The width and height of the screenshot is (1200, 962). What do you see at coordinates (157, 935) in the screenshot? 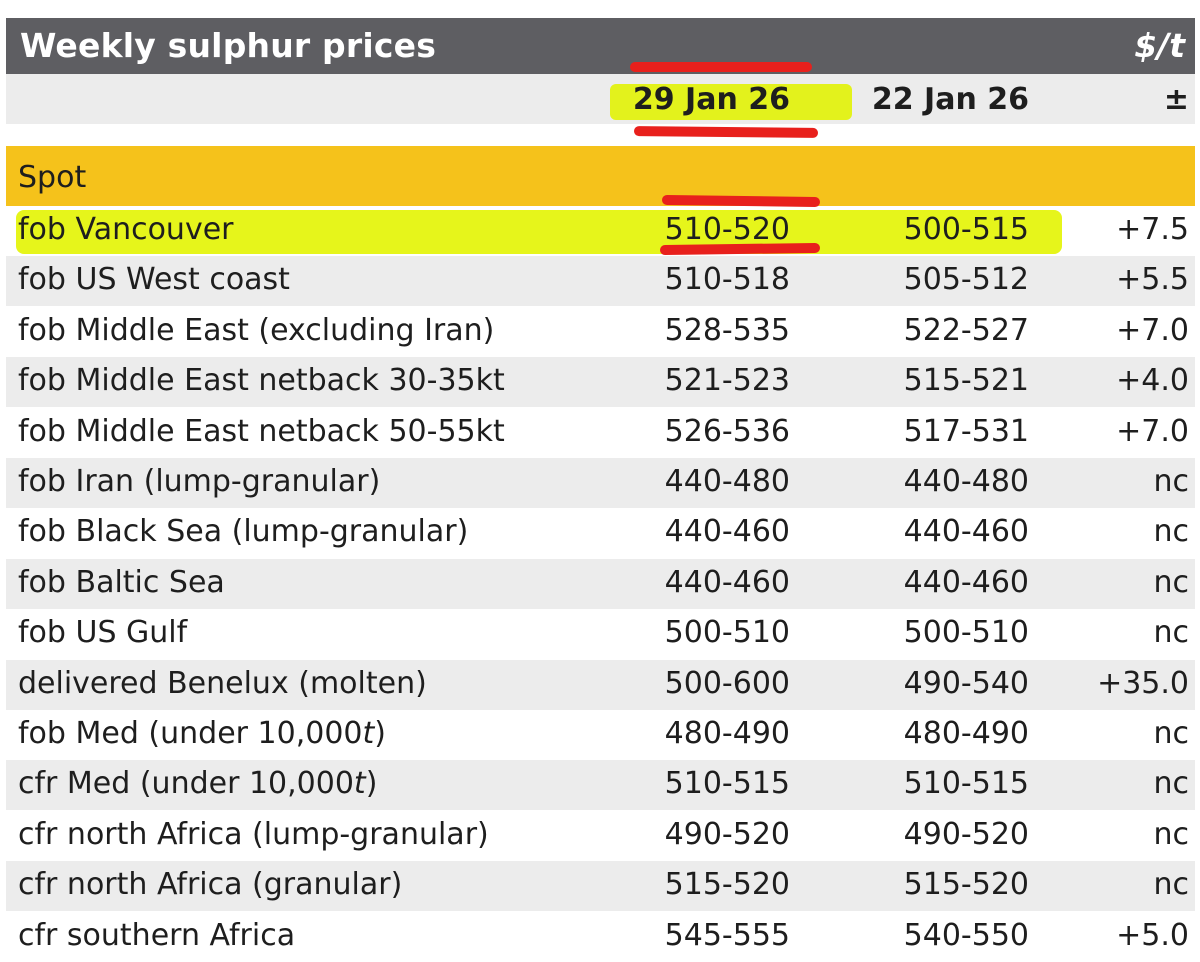
I see `row-name: cfr southern Africa` at bounding box center [157, 935].